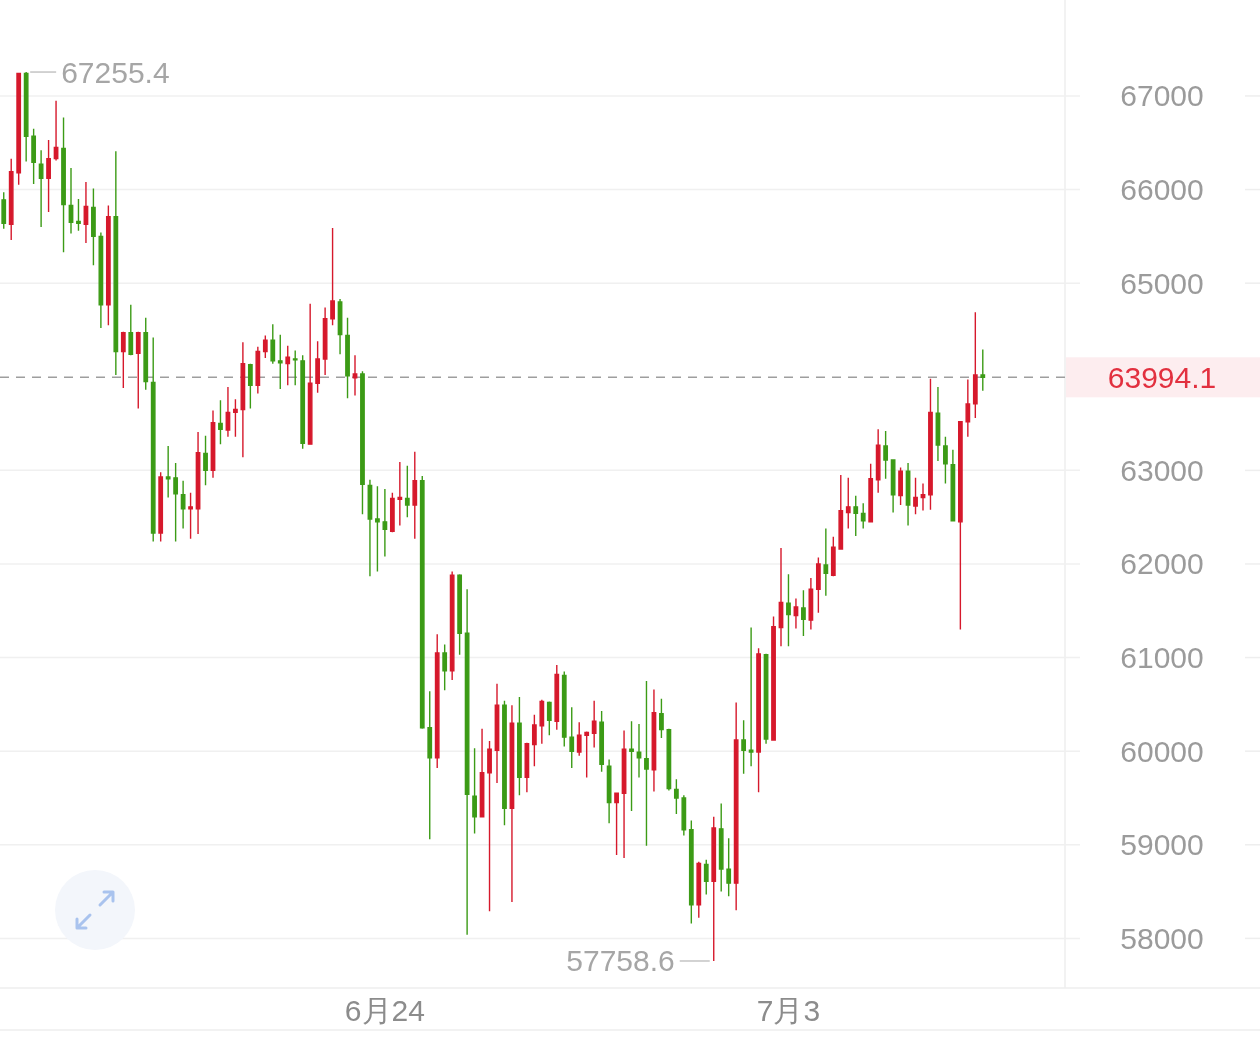 This screenshot has width=1260, height=1037. What do you see at coordinates (620, 961) in the screenshot?
I see `annotation: 57758.6` at bounding box center [620, 961].